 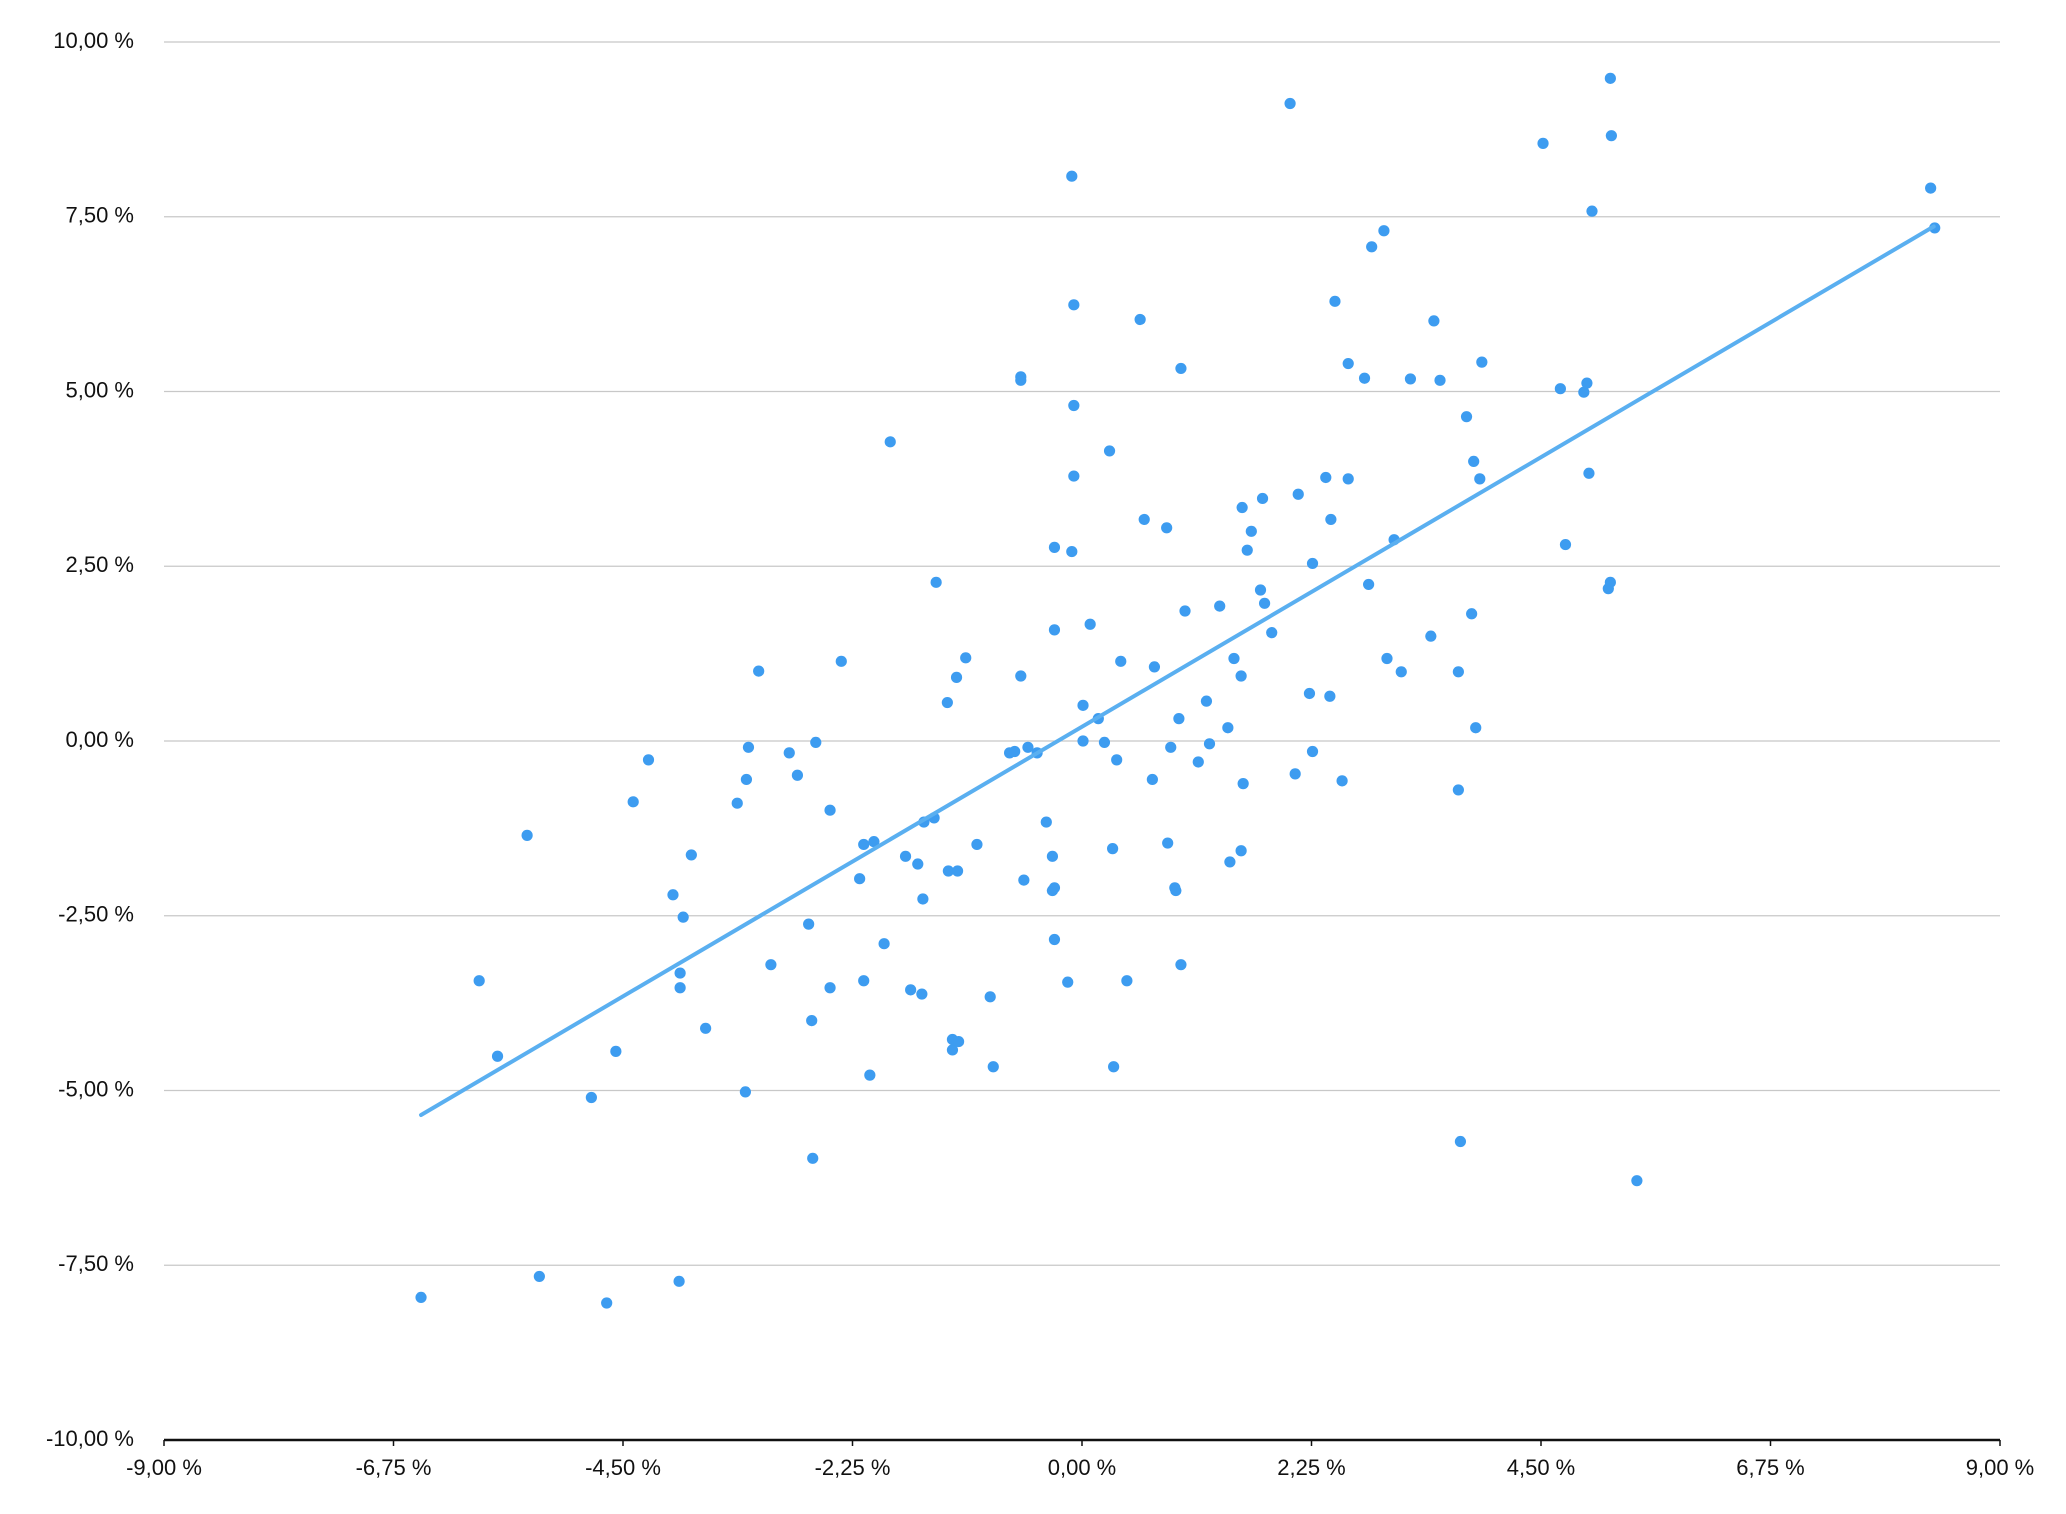 I want to click on x-tick-label: 6,75 %, so click(x=1770, y=1467).